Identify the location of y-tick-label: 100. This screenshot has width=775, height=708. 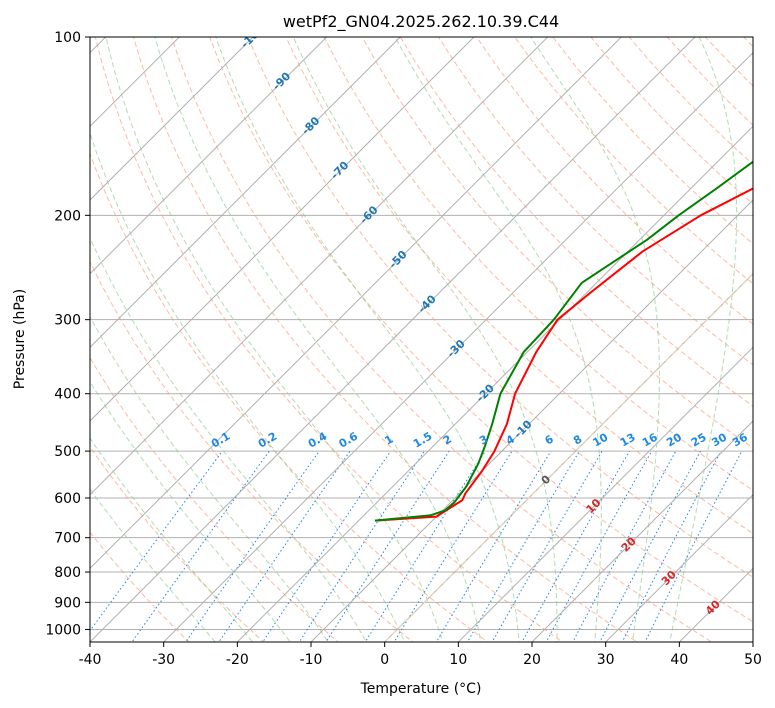
(67, 38).